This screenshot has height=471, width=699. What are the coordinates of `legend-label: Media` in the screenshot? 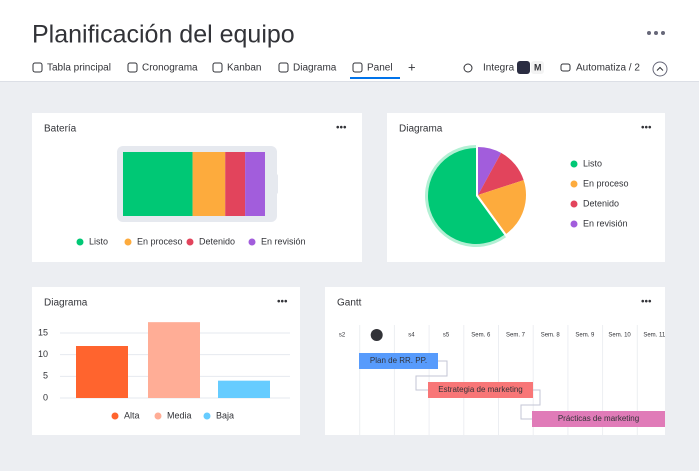 It's located at (179, 415).